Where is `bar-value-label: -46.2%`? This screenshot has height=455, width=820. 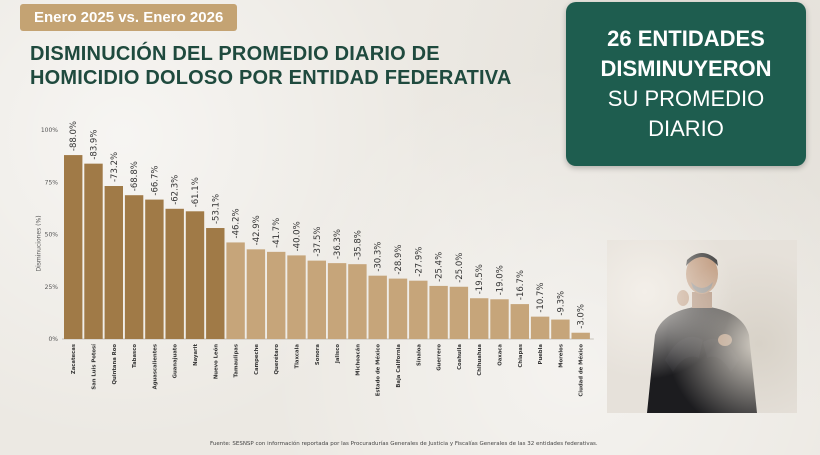
bar-value-label: -46.2% is located at coordinates (237, 223).